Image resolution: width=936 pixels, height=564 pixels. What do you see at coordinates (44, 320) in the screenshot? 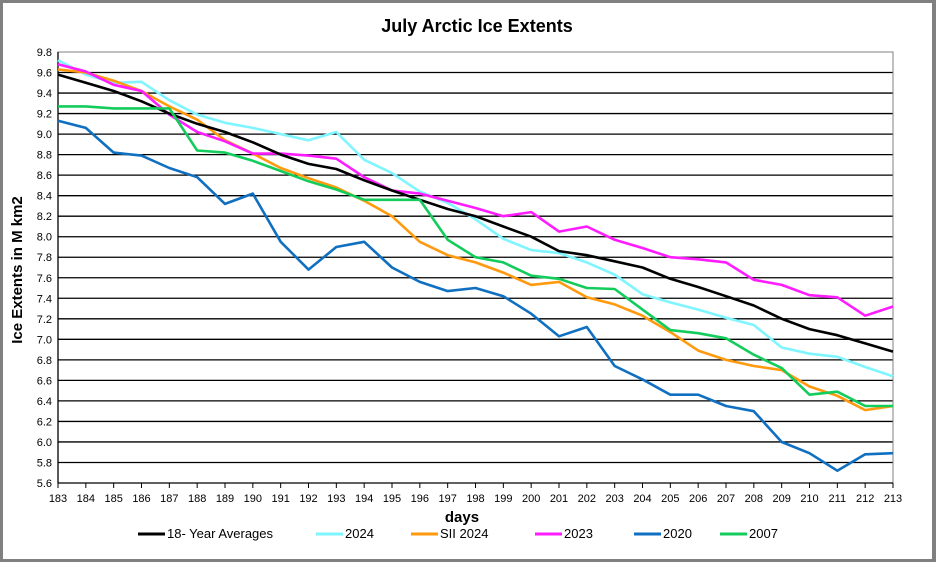
I see `y-tick-label: 7.2` at bounding box center [44, 320].